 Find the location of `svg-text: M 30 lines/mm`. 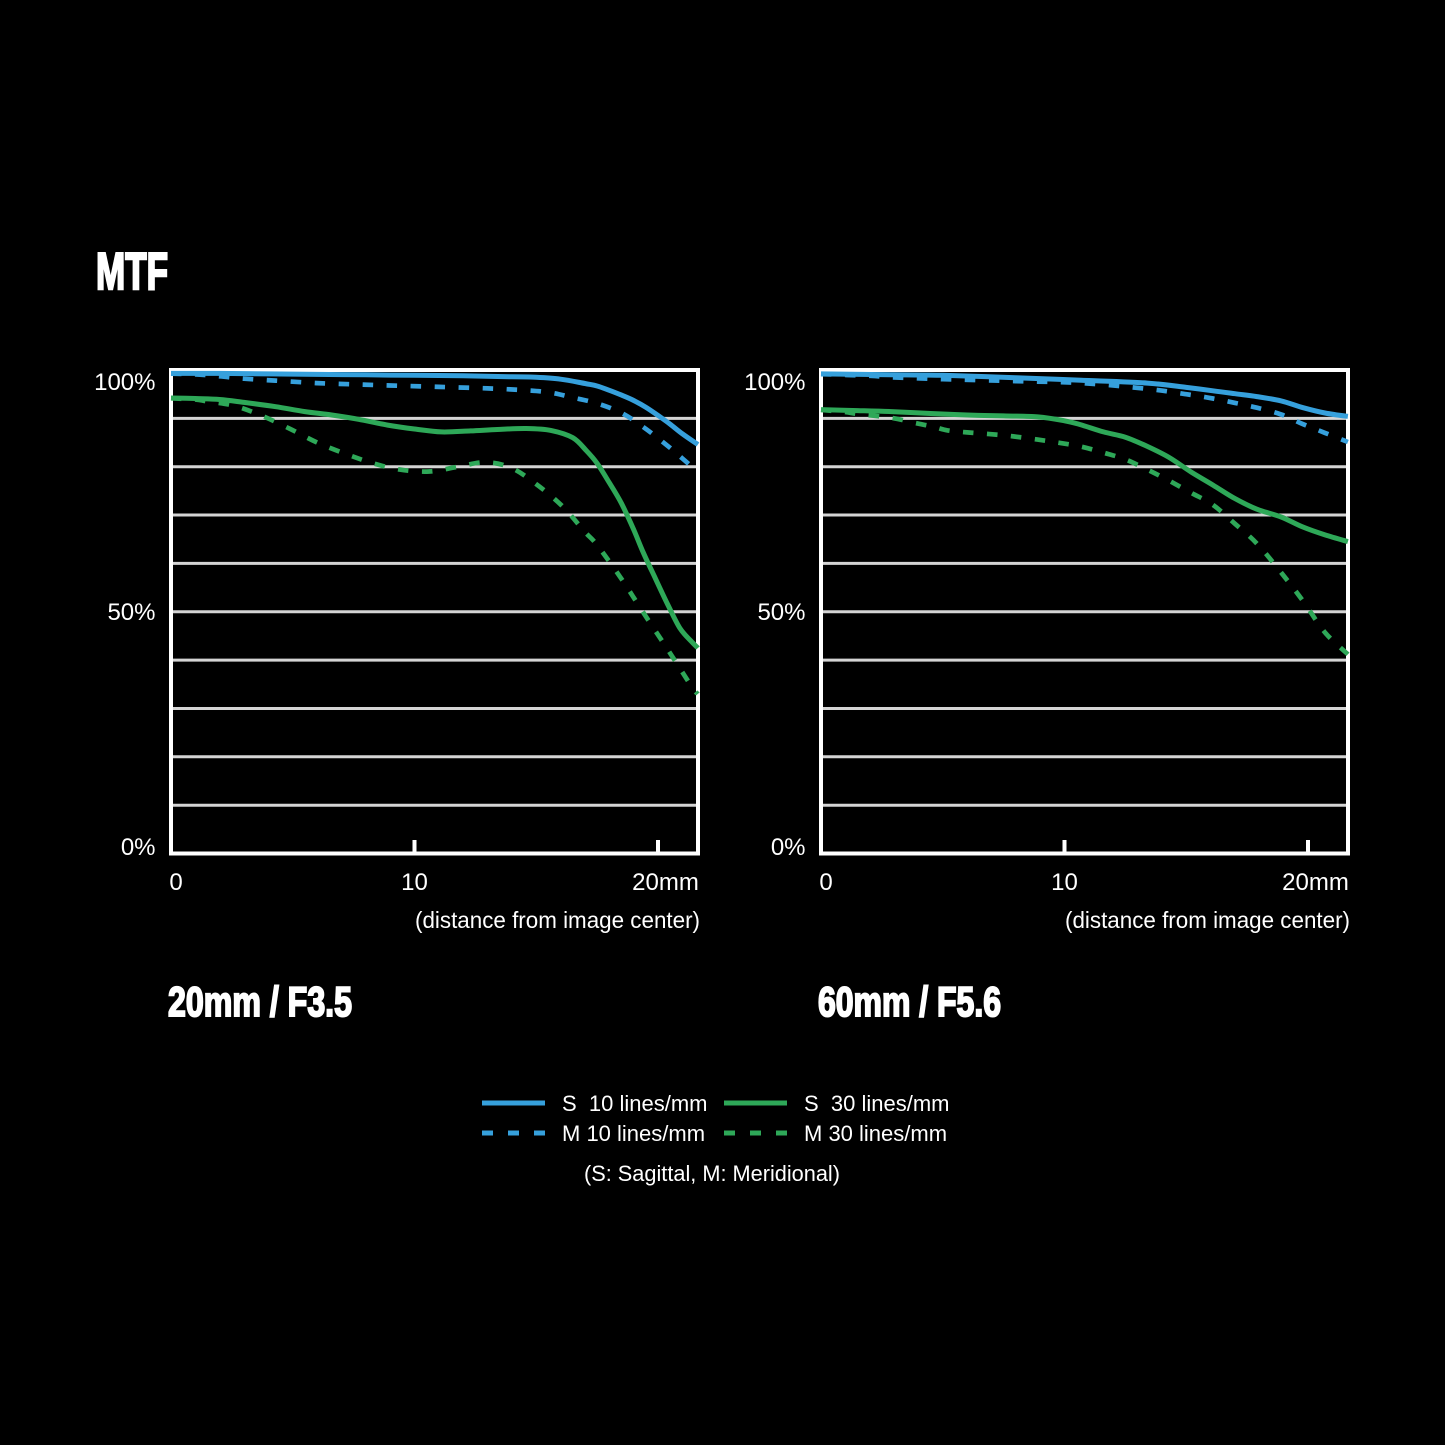

svg-text: M 30 lines/mm is located at coordinates (875, 1133).